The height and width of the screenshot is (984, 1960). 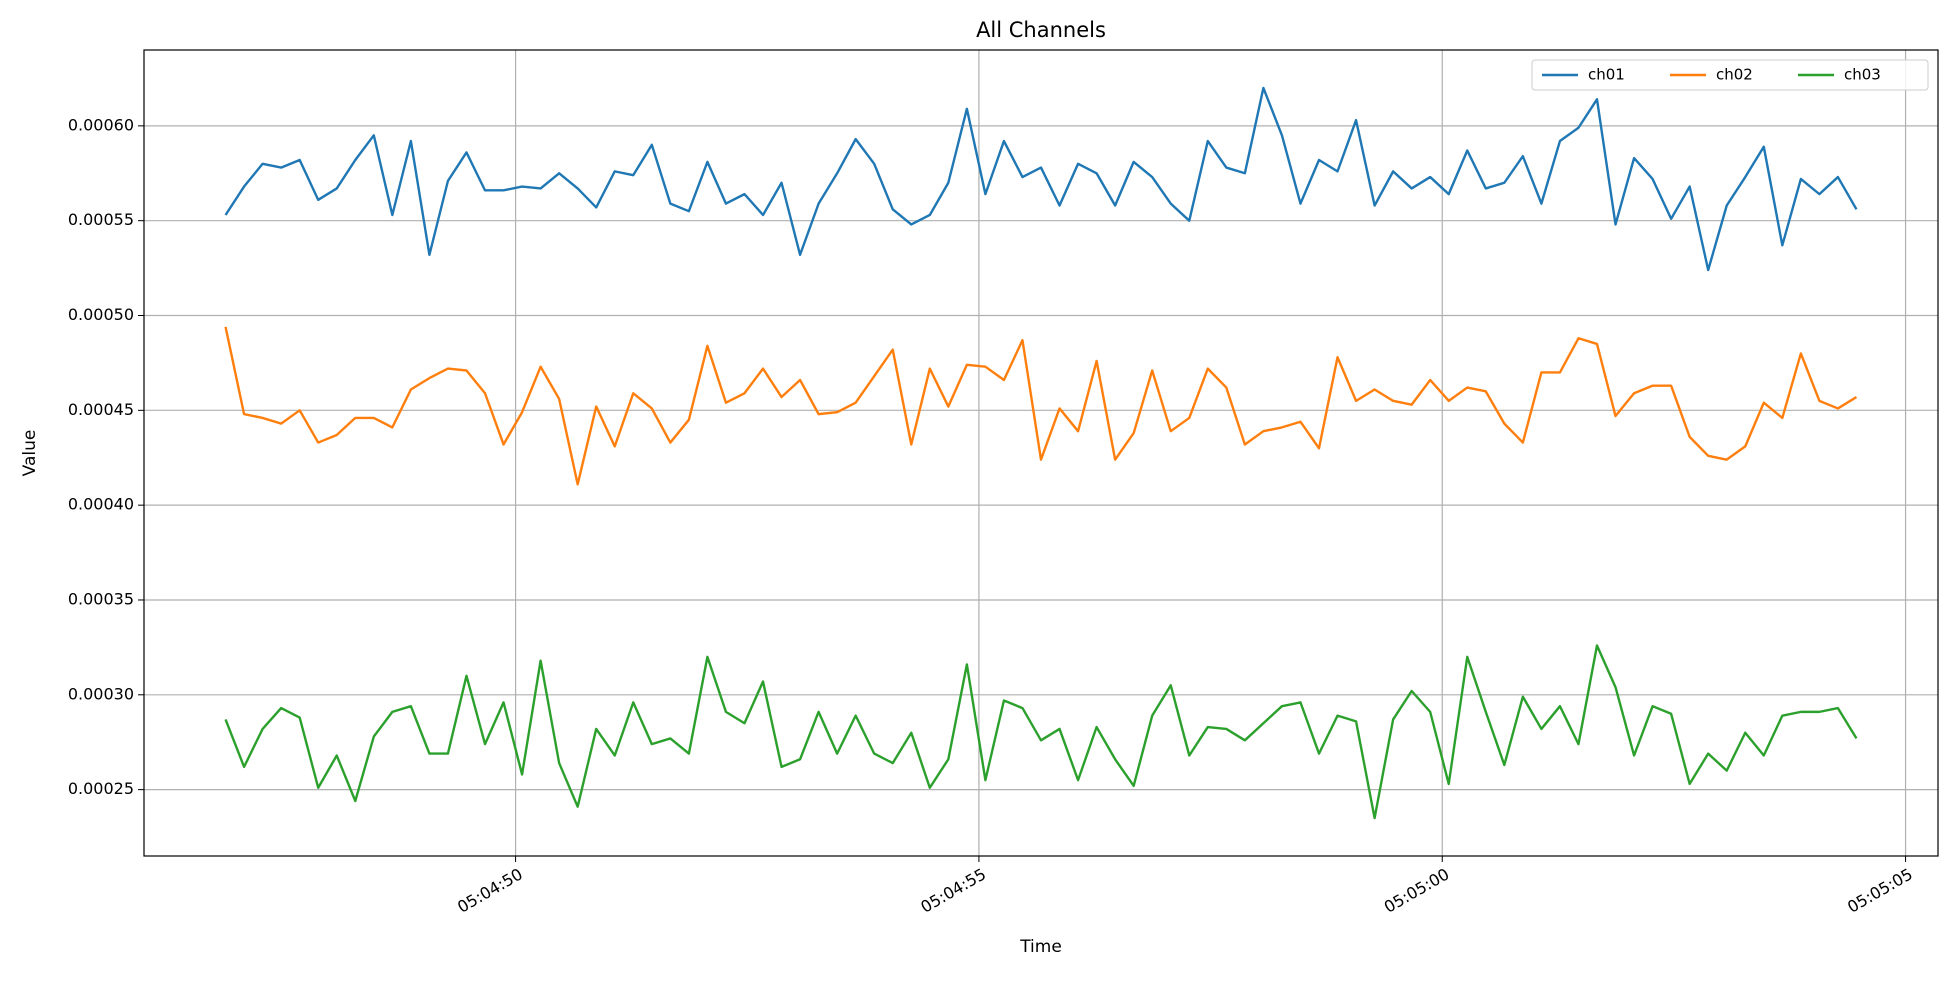 I want to click on y-tick-label: 0.00045, so click(x=101, y=409).